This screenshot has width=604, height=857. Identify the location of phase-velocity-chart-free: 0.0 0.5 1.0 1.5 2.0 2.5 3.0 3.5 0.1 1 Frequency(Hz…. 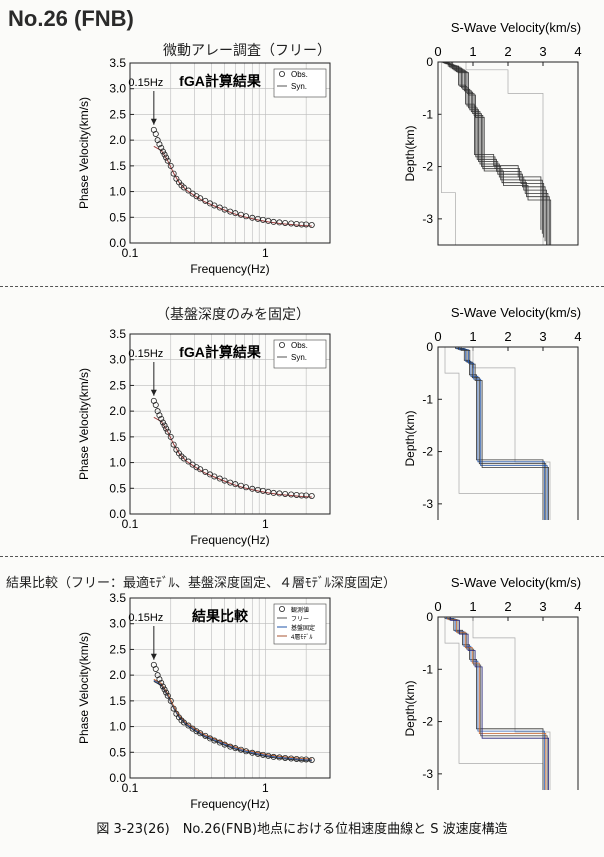
(204, 166).